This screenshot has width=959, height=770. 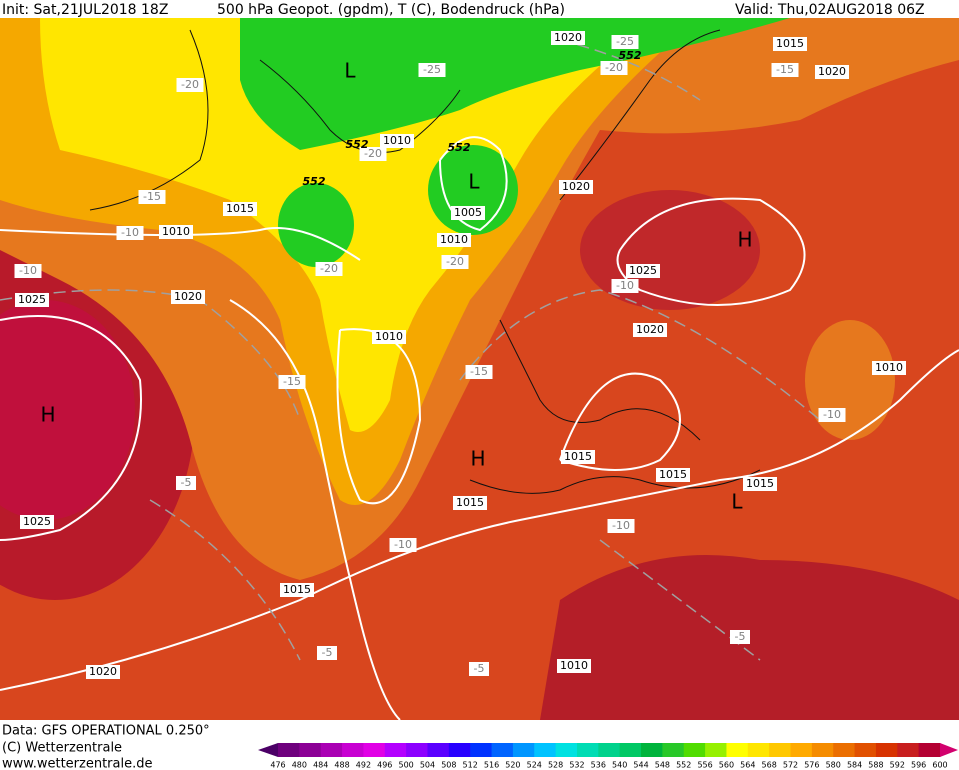 I want to click on colorbar-label: 580, so click(x=833, y=765).